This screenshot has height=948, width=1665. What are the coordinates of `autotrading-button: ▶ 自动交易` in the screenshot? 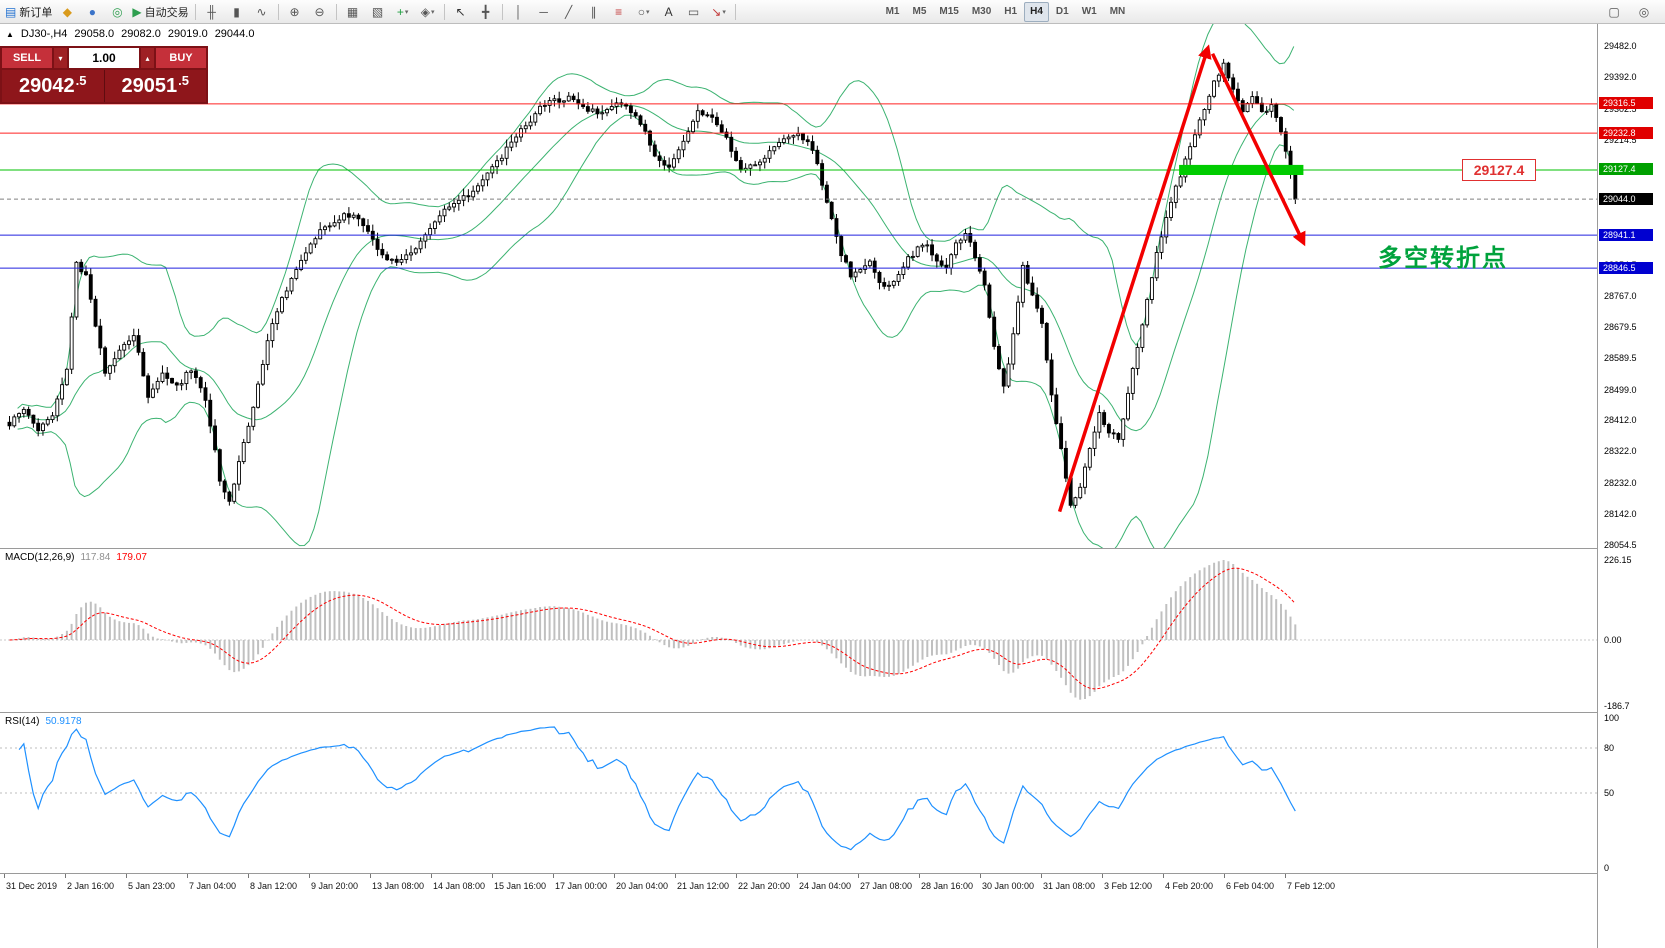 It's located at (160, 12).